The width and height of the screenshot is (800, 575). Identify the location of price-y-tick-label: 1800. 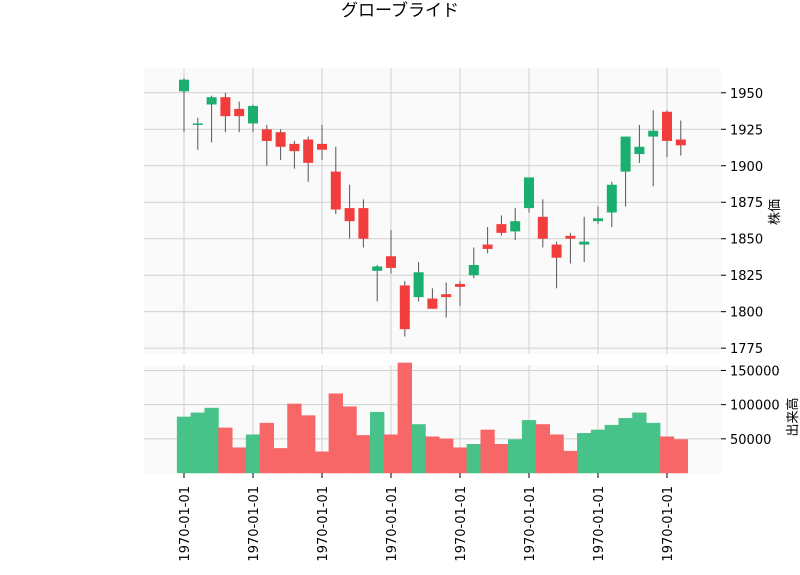
(746, 313).